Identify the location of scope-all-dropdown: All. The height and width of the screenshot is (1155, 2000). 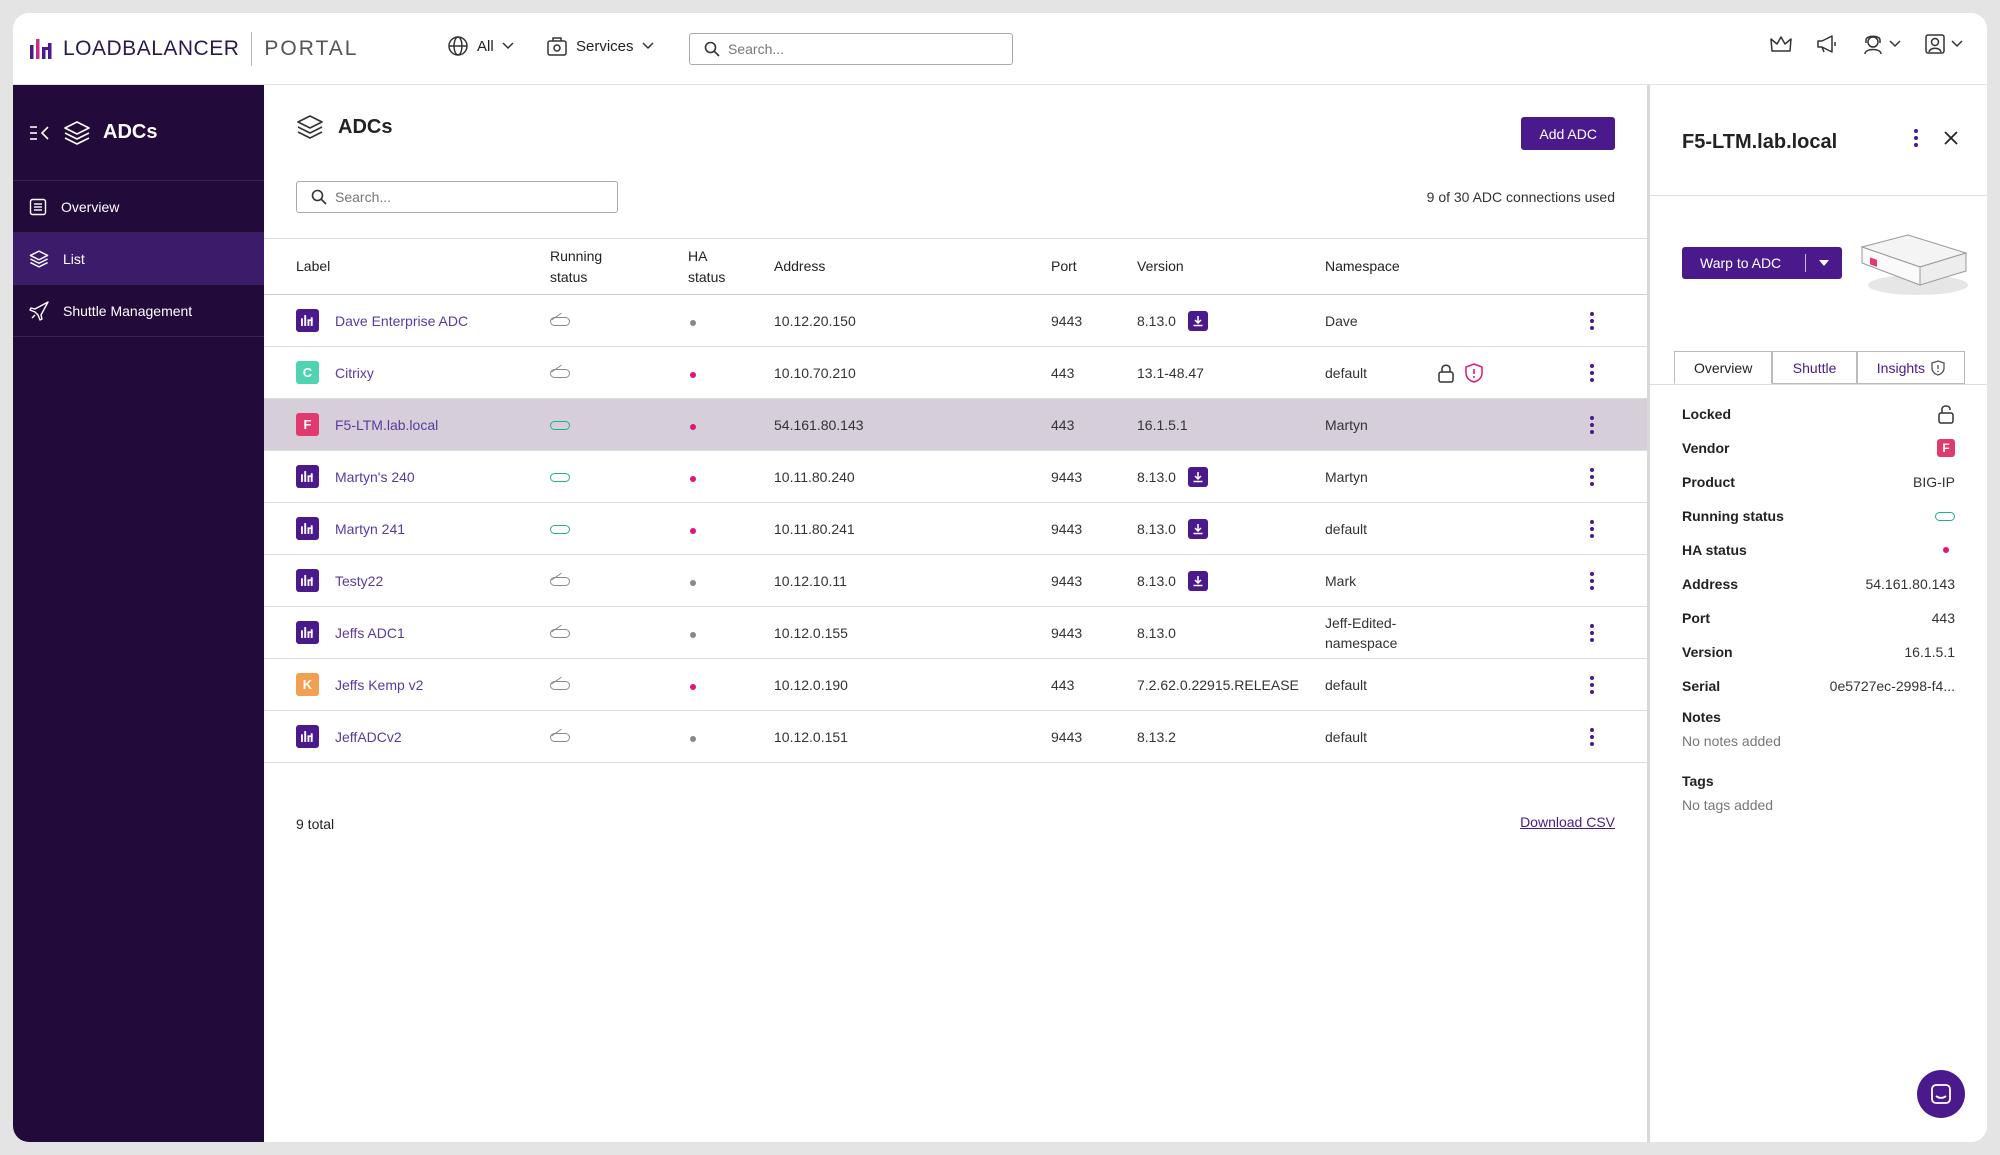
(480, 46).